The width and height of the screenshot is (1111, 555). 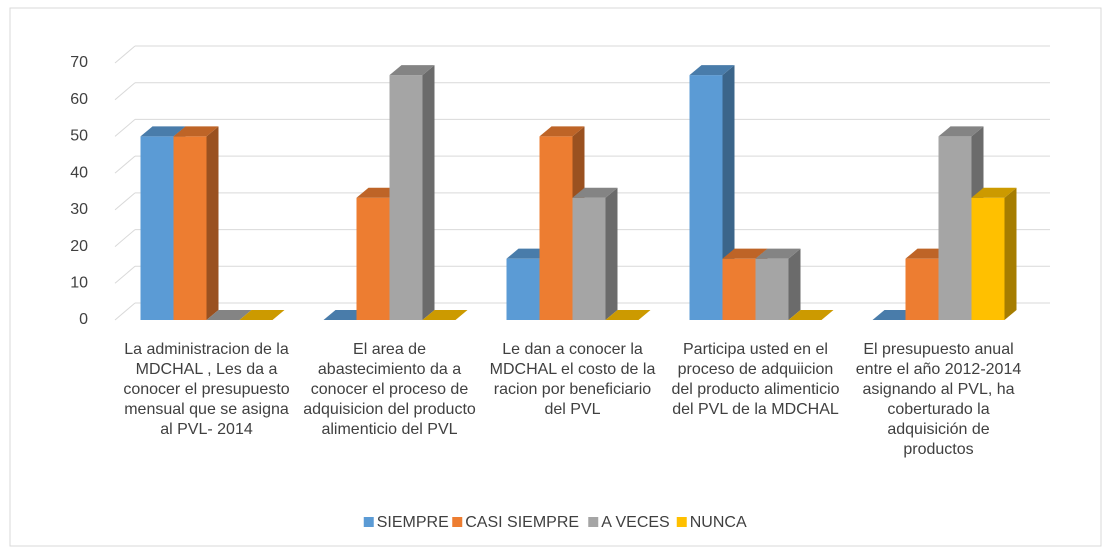 What do you see at coordinates (79, 209) in the screenshot?
I see `y-tick-label: 30` at bounding box center [79, 209].